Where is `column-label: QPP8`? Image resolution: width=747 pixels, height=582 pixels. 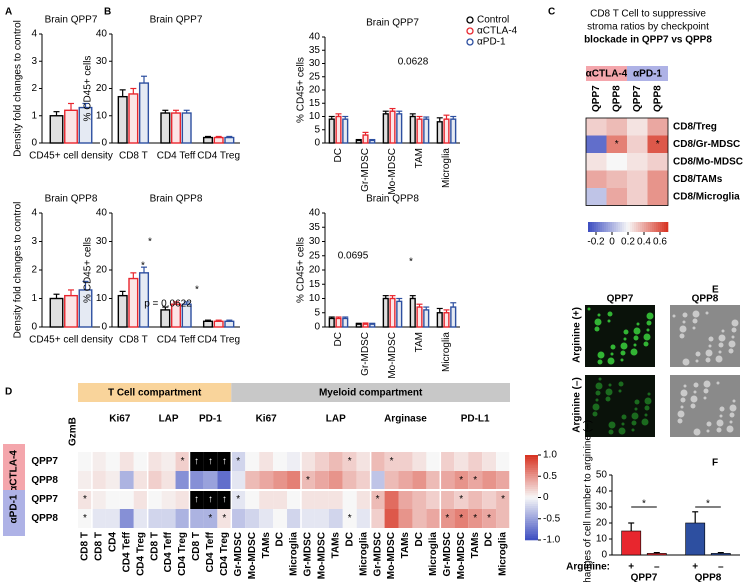
column-label: QPP8 is located at coordinates (657, 98).